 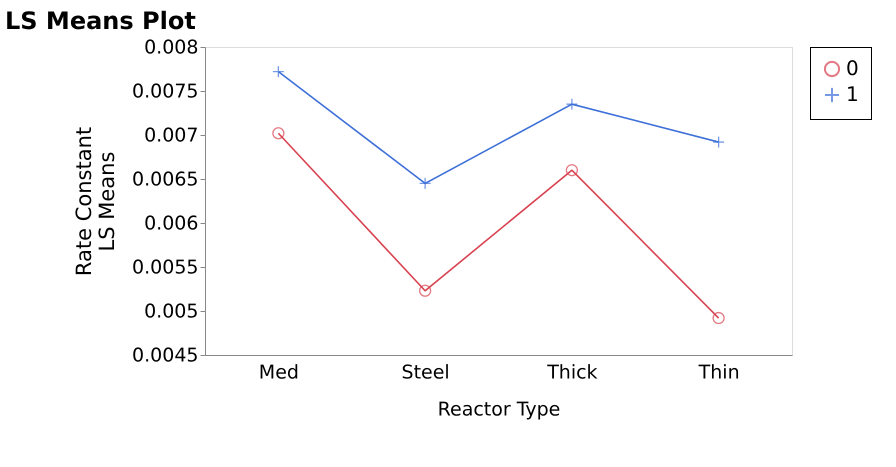 I want to click on y-tick-label: 0.006, so click(x=171, y=223).